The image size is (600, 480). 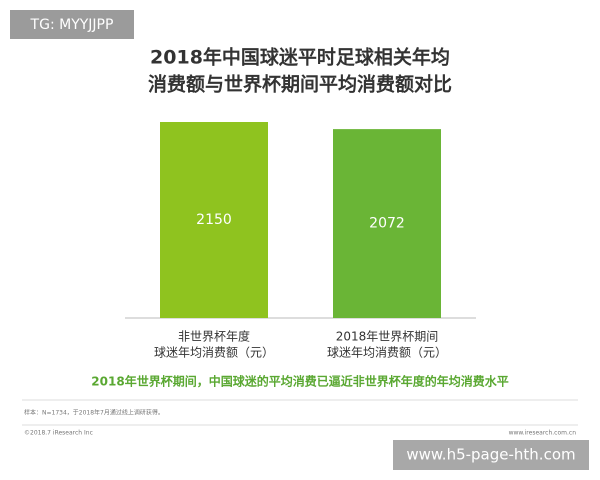 What do you see at coordinates (300, 57) in the screenshot?
I see `chart-title: 2018年中国球迷平时足球相关年均` at bounding box center [300, 57].